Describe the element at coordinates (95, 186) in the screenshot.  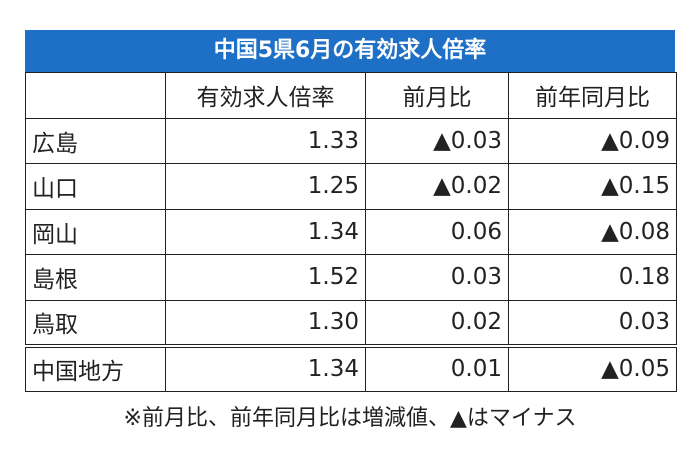
I see `region-cell: 山口` at that location.